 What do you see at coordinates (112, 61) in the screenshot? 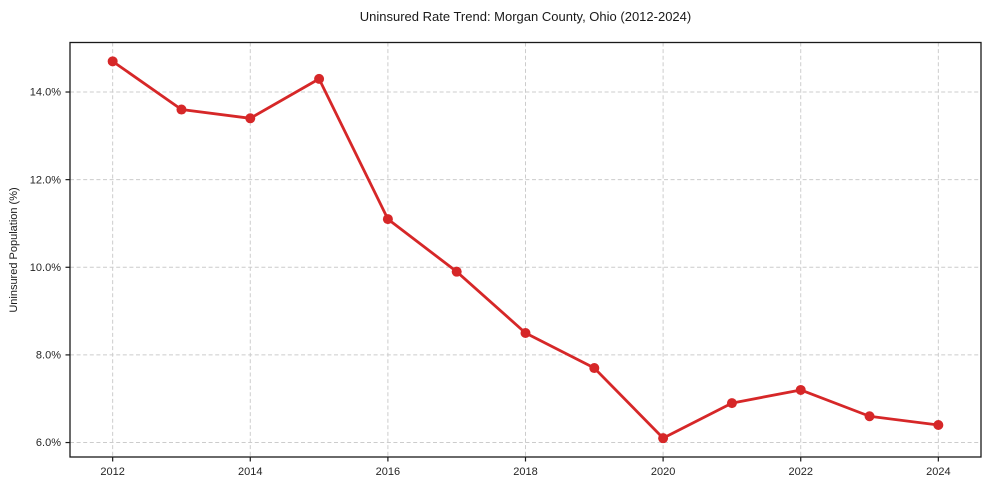
I see `data-point-2012` at bounding box center [112, 61].